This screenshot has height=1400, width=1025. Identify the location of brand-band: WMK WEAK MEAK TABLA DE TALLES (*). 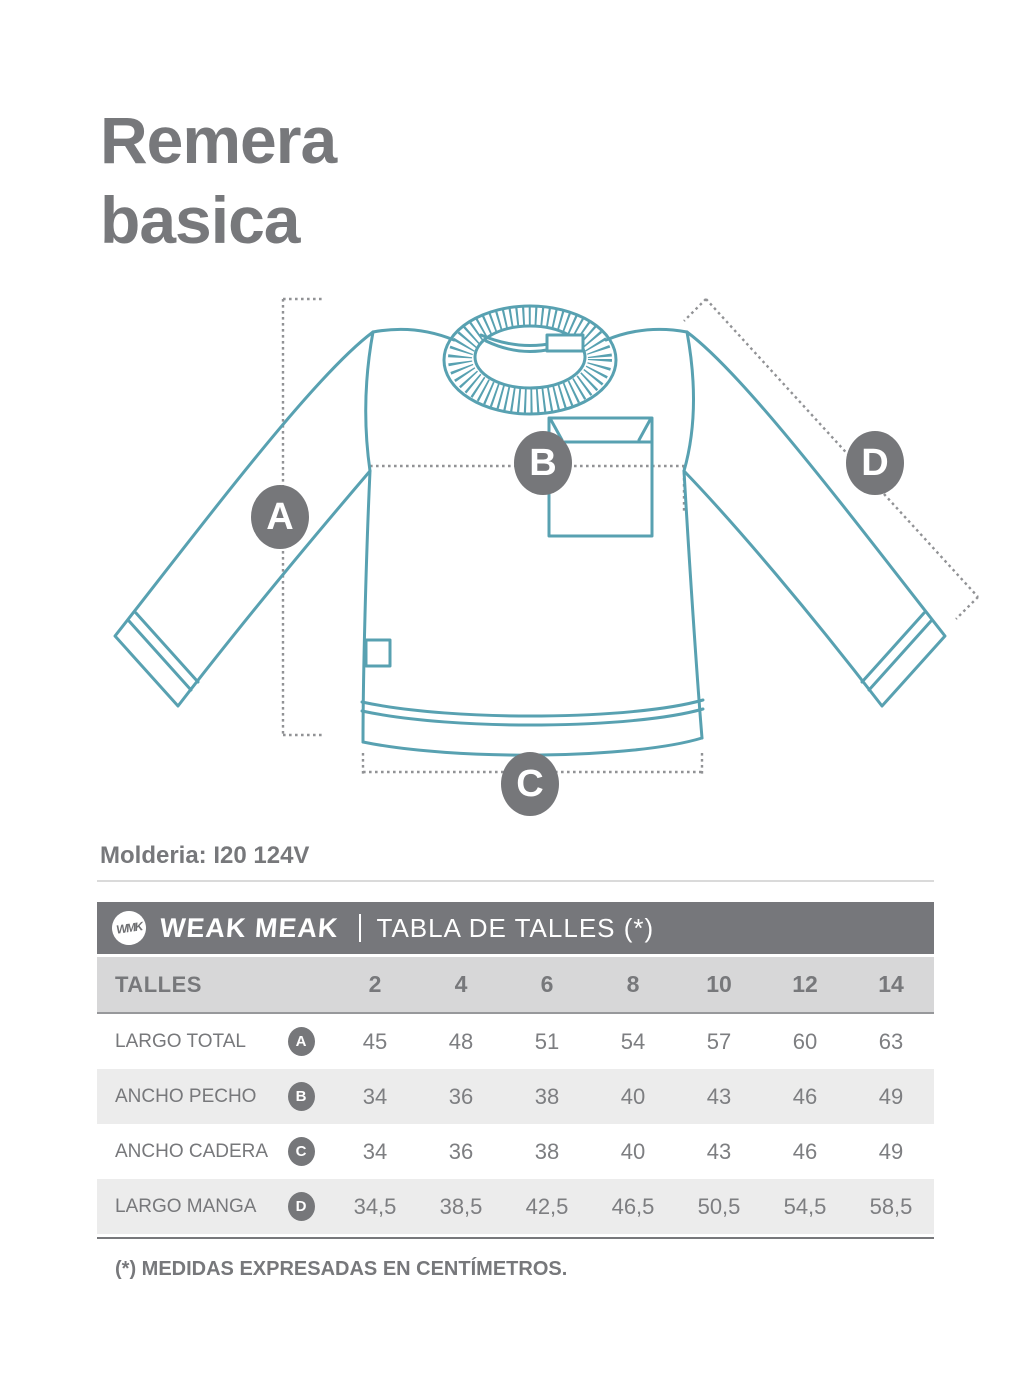
(515, 928).